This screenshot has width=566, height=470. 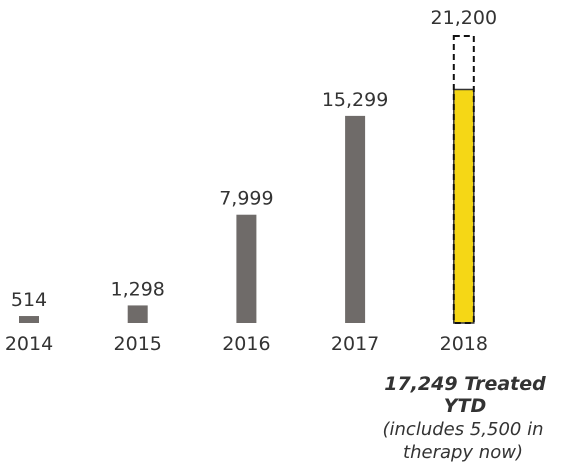 I want to click on x-tick-label: 2014, so click(x=29, y=344).